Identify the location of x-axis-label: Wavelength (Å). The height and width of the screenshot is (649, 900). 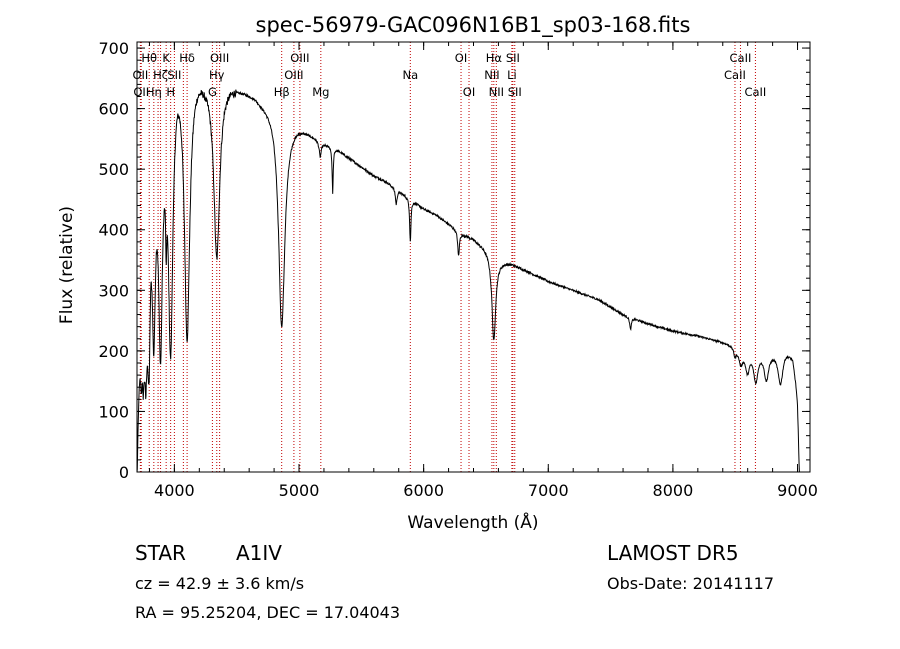
(472, 522).